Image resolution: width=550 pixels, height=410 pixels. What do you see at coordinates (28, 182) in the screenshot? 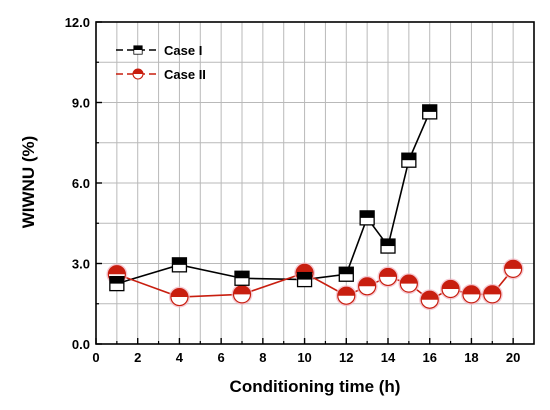
I see `y-axis-title: WIWNU (%)` at bounding box center [28, 182].